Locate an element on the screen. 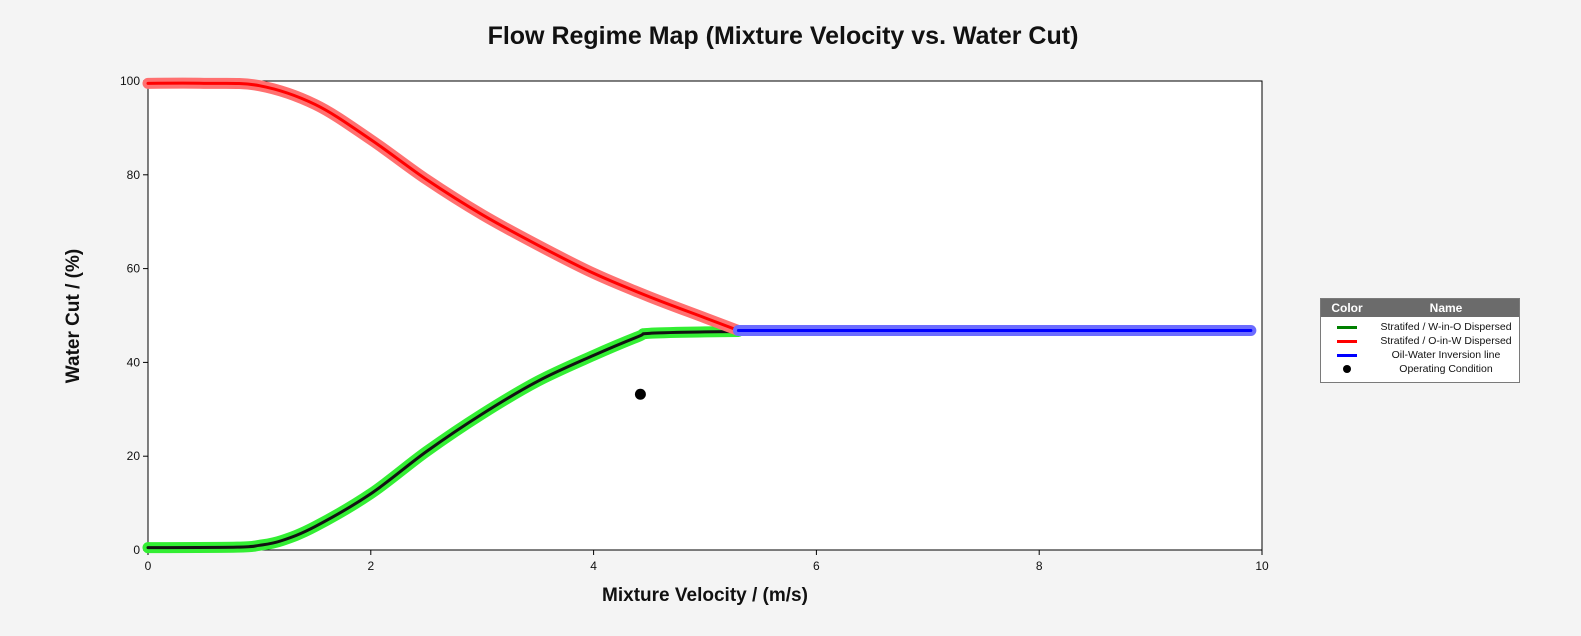  operating-condition-point is located at coordinates (640, 394).